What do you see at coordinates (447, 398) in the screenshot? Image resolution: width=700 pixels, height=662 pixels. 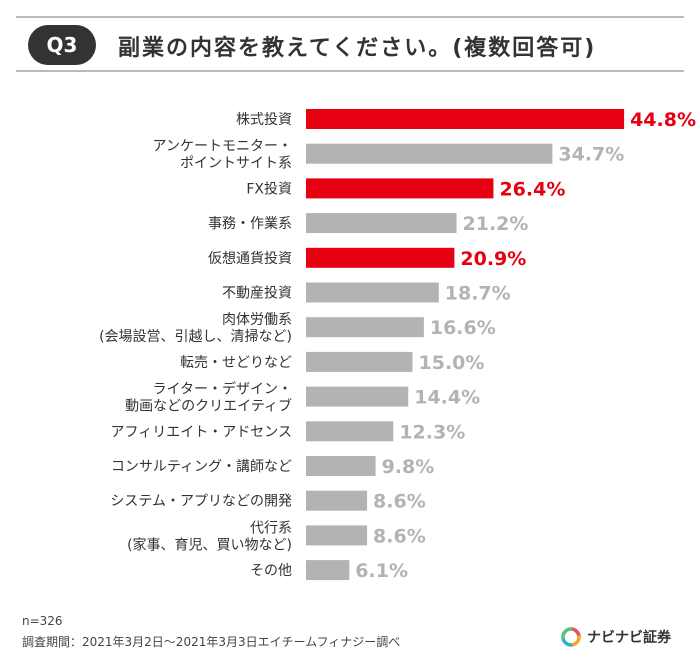 I see `value-label-8: 14.4%` at bounding box center [447, 398].